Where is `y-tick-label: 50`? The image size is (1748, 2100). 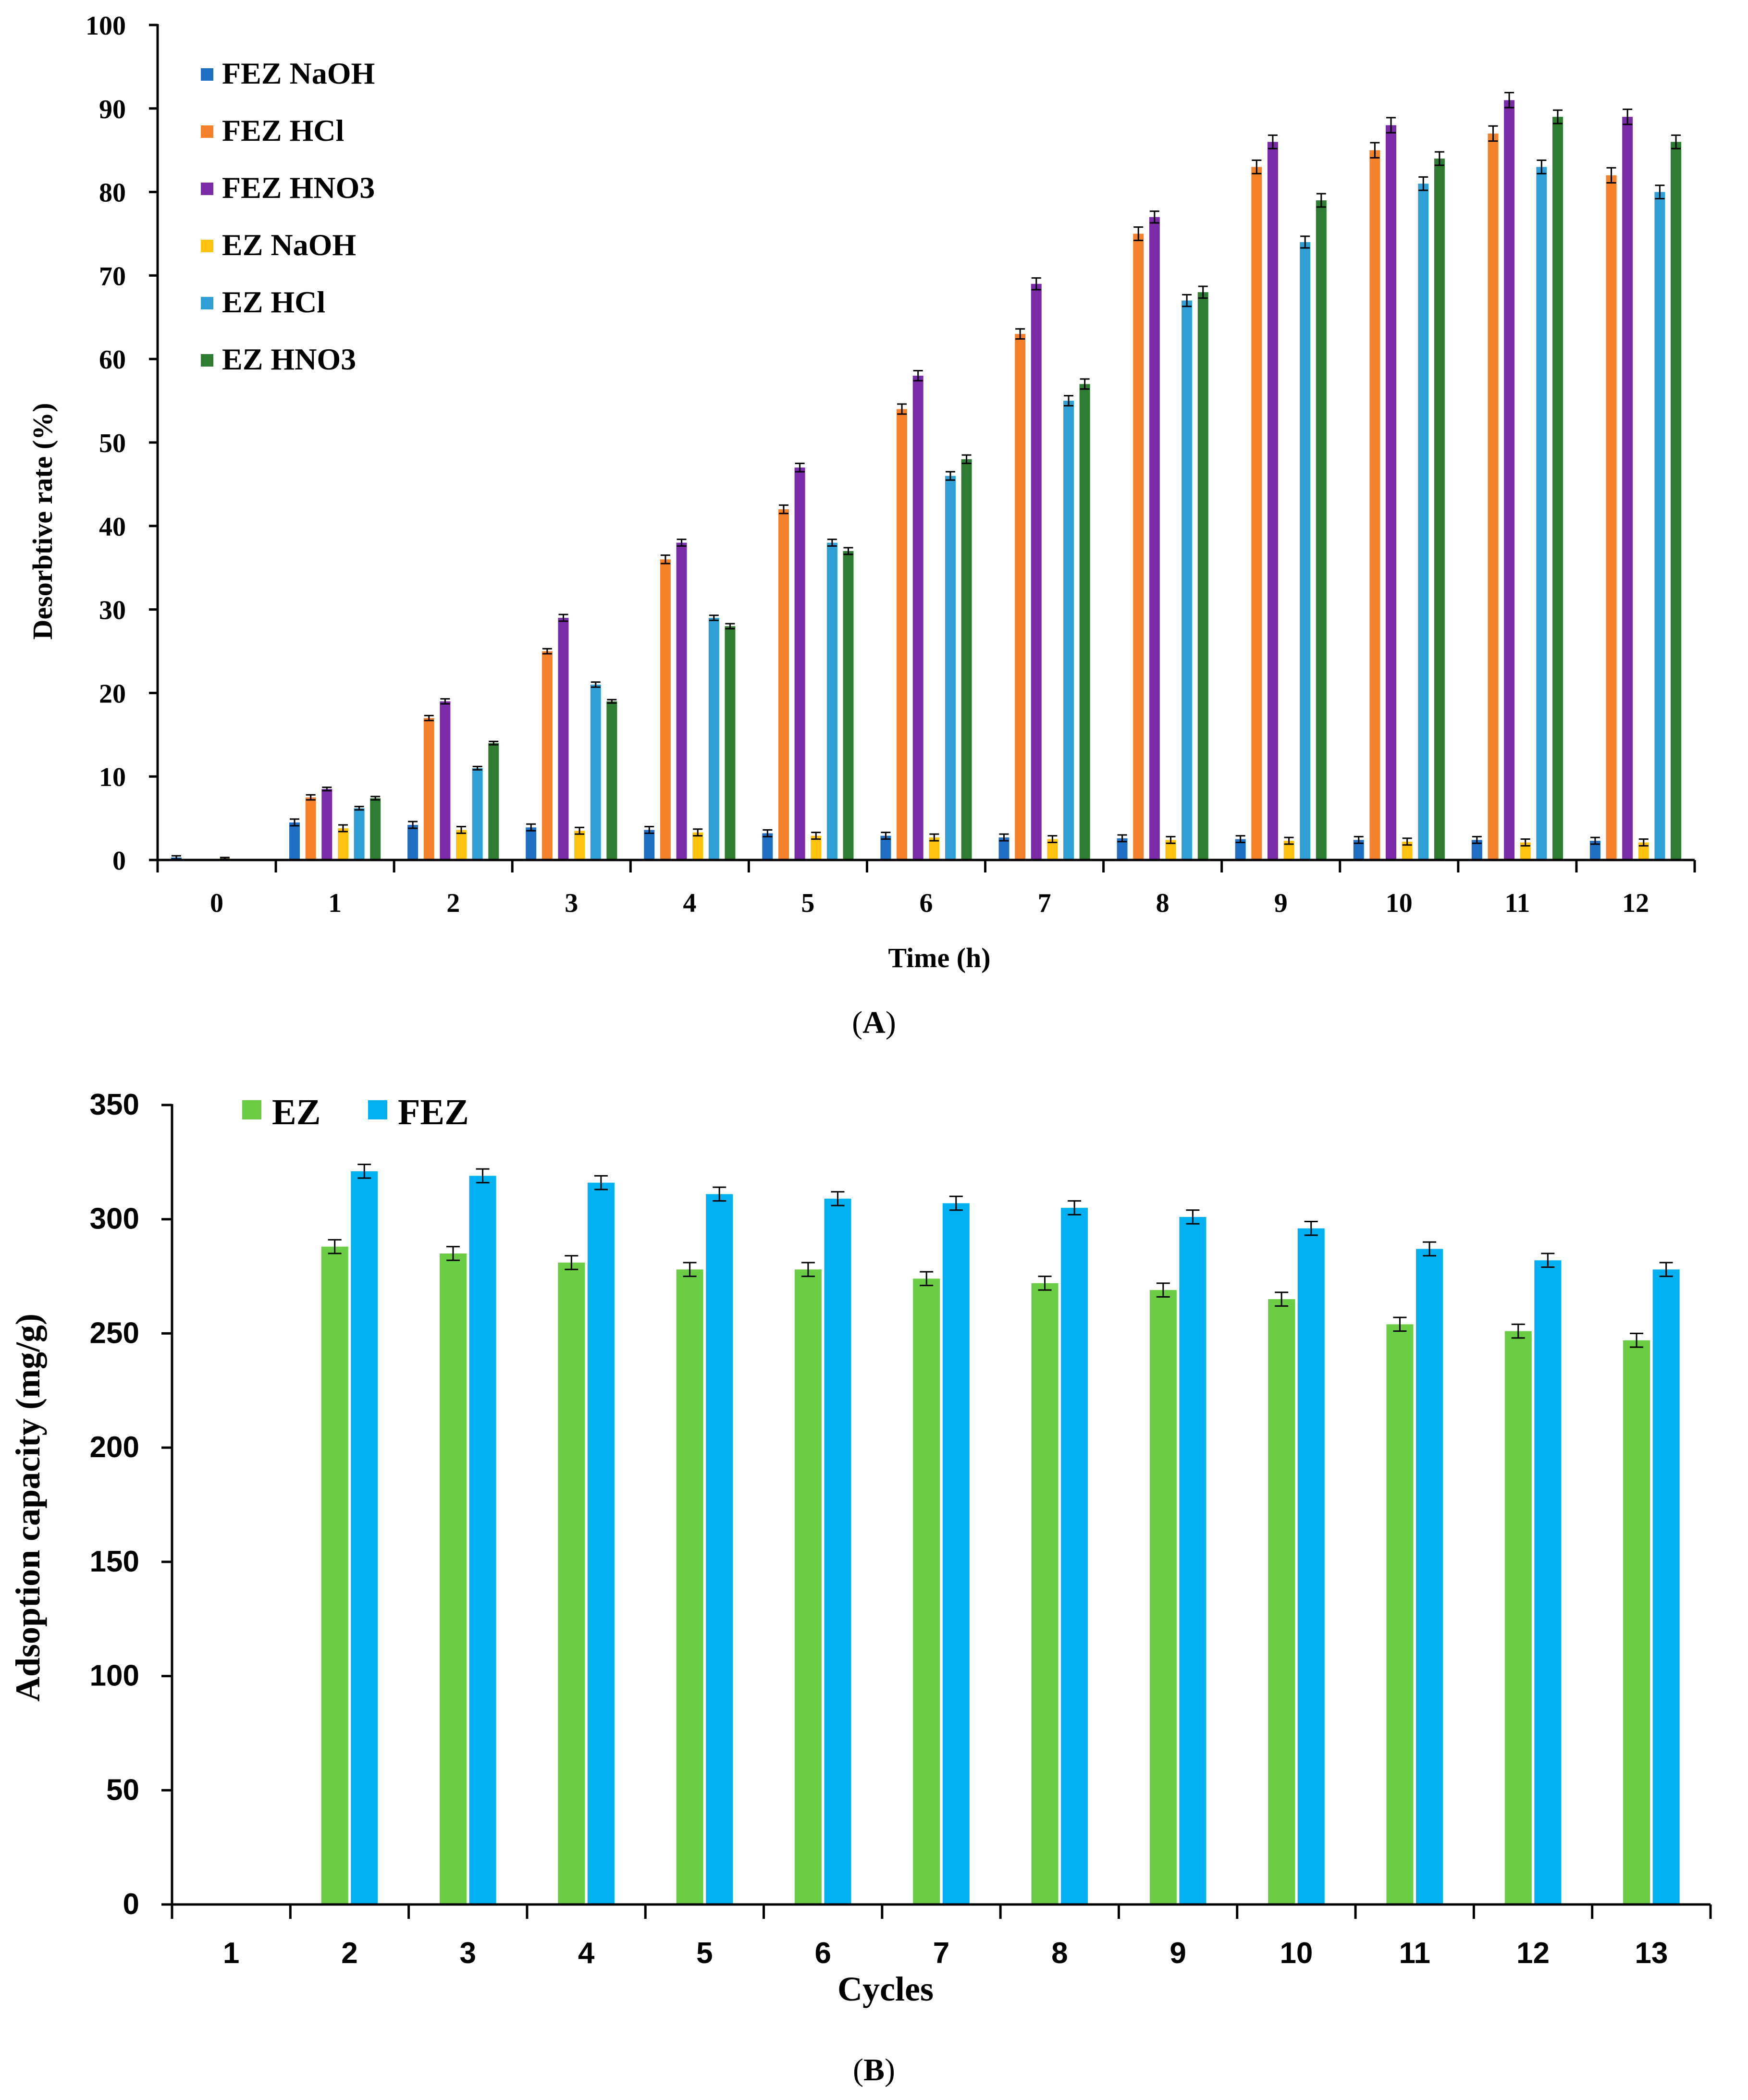 y-tick-label: 50 is located at coordinates (112, 443).